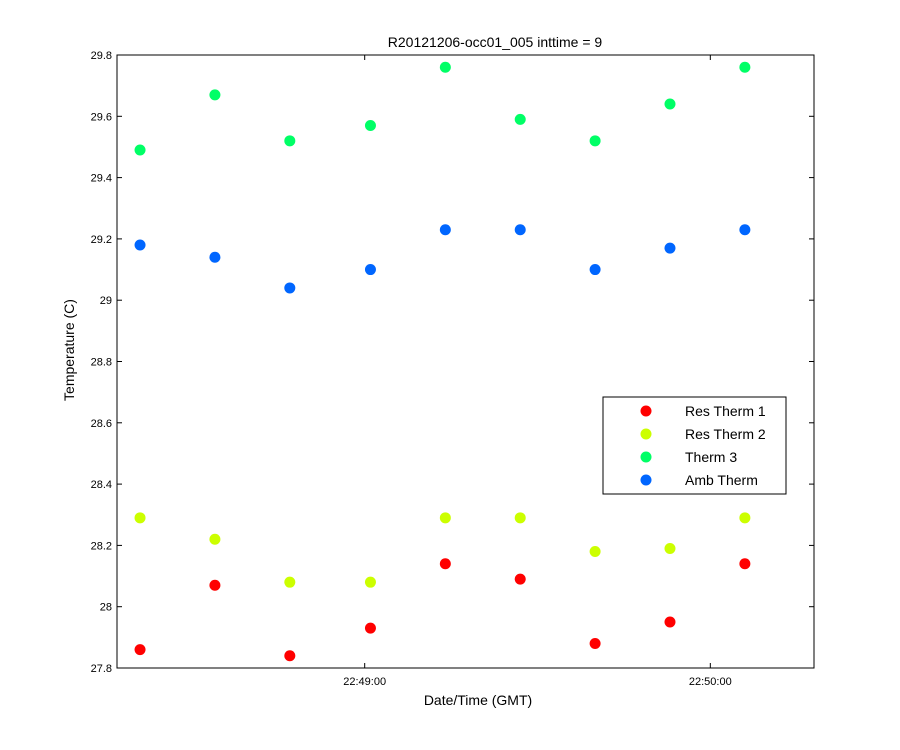 The height and width of the screenshot is (750, 900). Describe the element at coordinates (495, 42) in the screenshot. I see `chart-title: R20121206-occ01_005 inttime = 9` at that location.